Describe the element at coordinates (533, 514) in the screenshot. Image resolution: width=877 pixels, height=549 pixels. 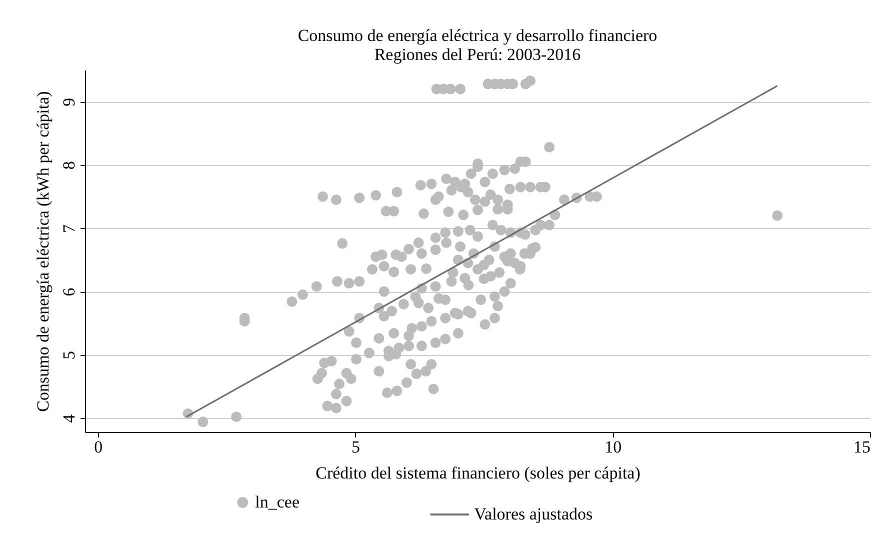
I see `legend-label: Valores ajustados` at that location.